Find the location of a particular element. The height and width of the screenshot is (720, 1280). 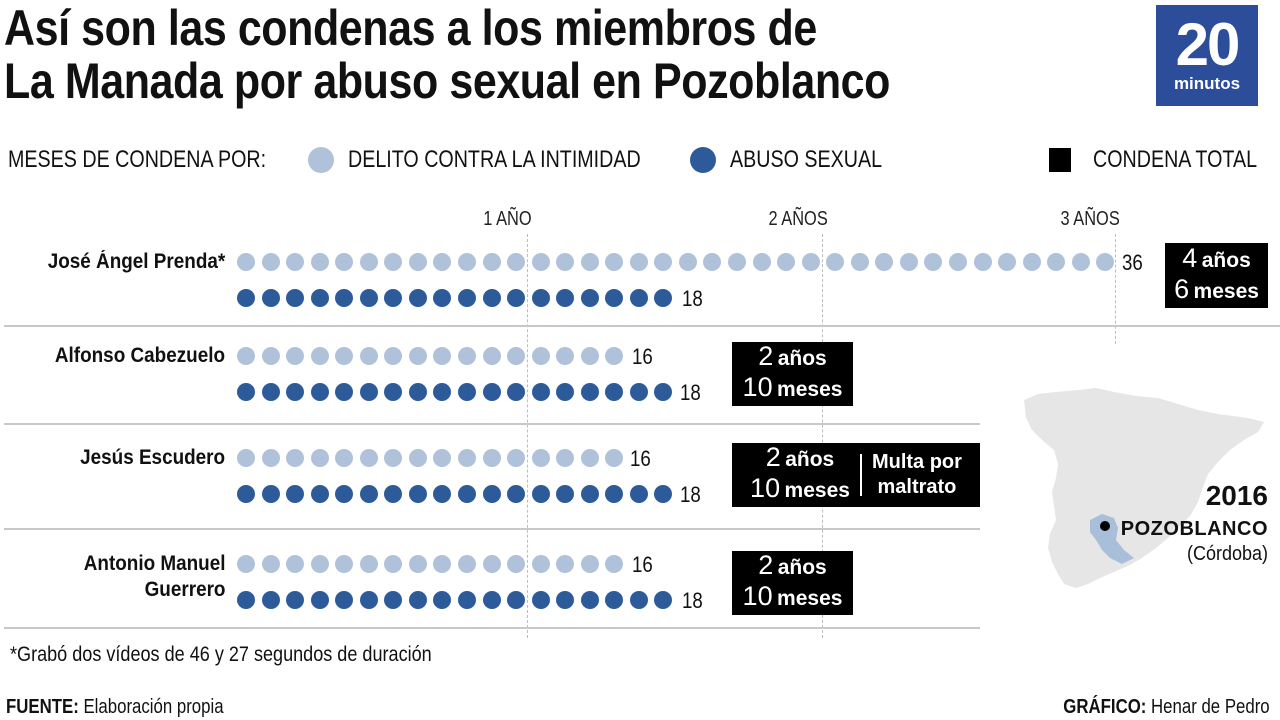

spain-land is located at coordinates (1144, 488).